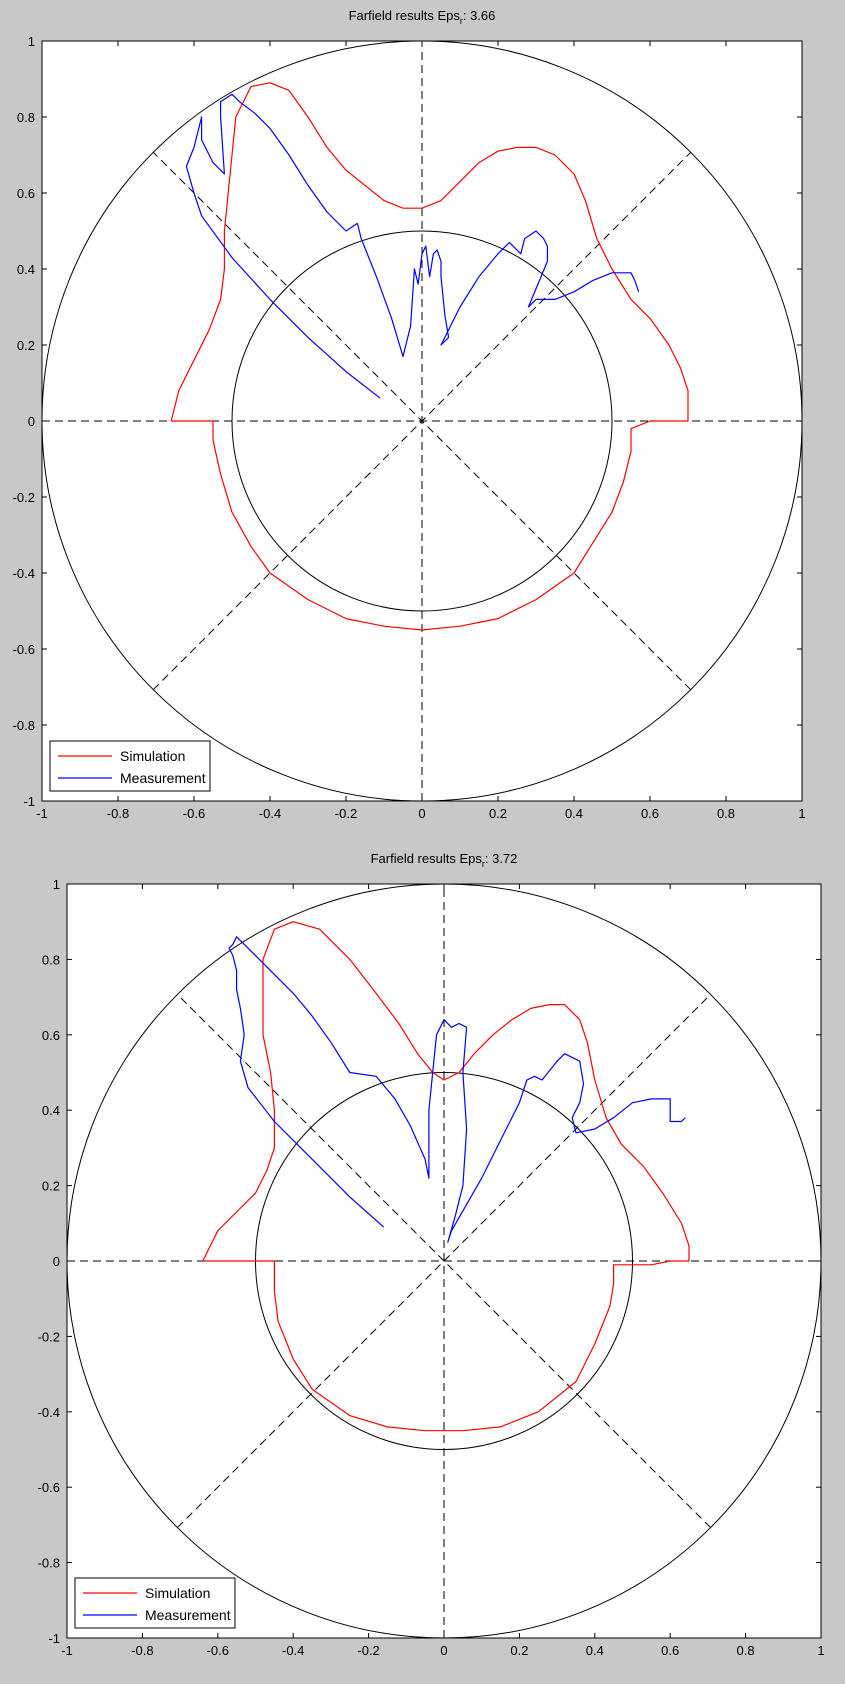 The width and height of the screenshot is (845, 1684). What do you see at coordinates (501, 858) in the screenshot?
I see `chart-title-suffix: : 3.72` at bounding box center [501, 858].